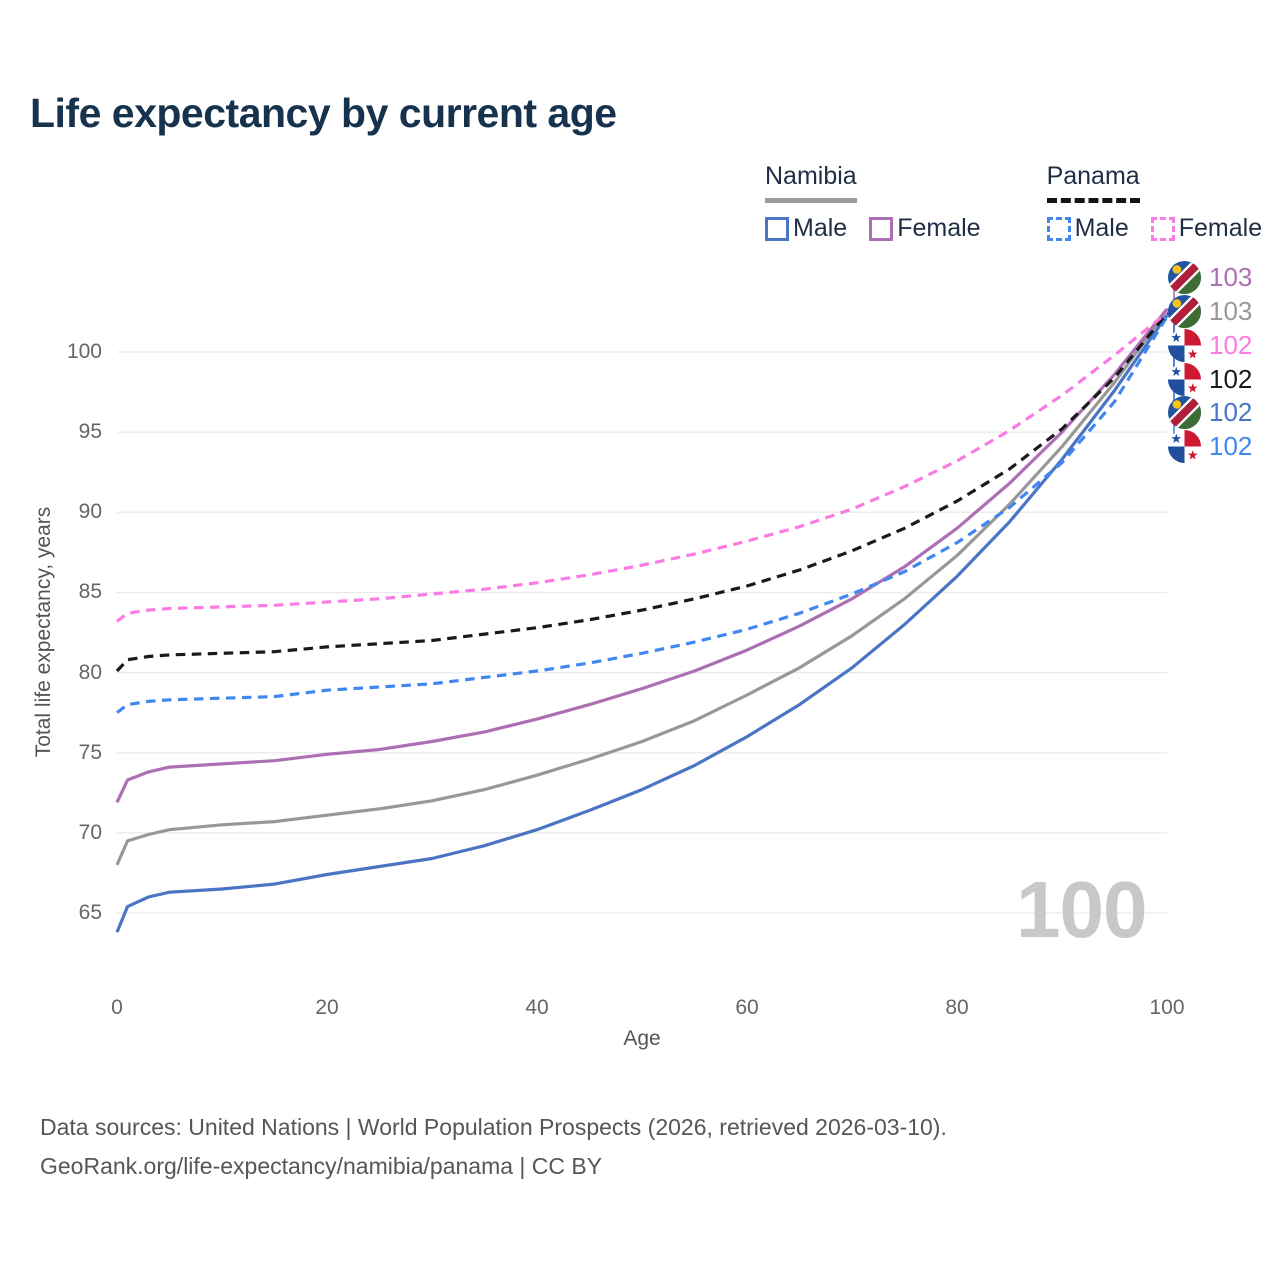 Image resolution: width=1280 pixels, height=1280 pixels. Describe the element at coordinates (1058, 228) in the screenshot. I see `legend-swatch-panama-male` at that location.